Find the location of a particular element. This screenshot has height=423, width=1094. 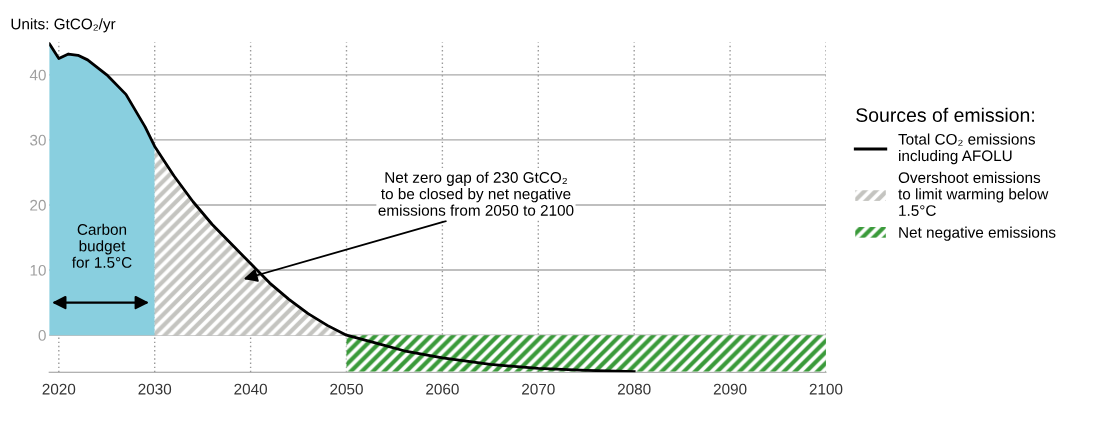

legend-title: Sources of emission: is located at coordinates (945, 114).